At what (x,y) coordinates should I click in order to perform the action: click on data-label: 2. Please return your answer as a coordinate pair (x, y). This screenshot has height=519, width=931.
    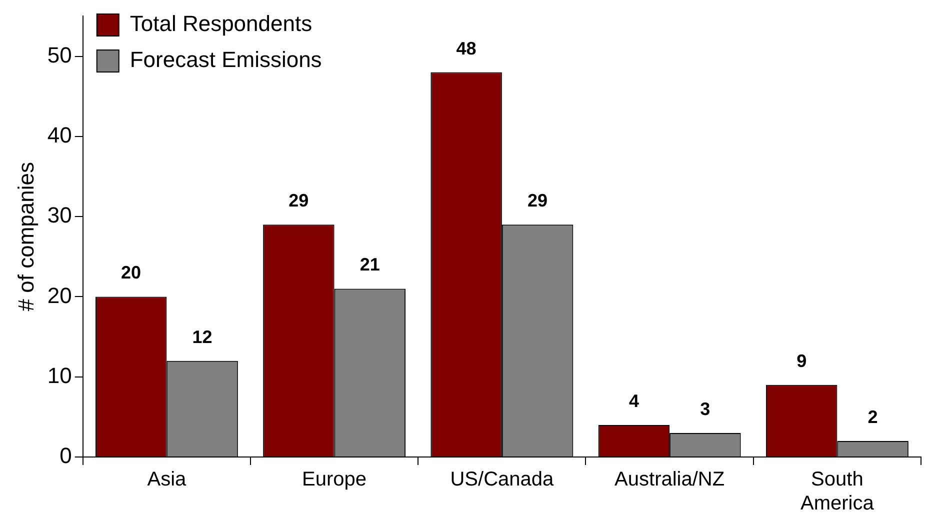
    Looking at the image, I should click on (873, 416).